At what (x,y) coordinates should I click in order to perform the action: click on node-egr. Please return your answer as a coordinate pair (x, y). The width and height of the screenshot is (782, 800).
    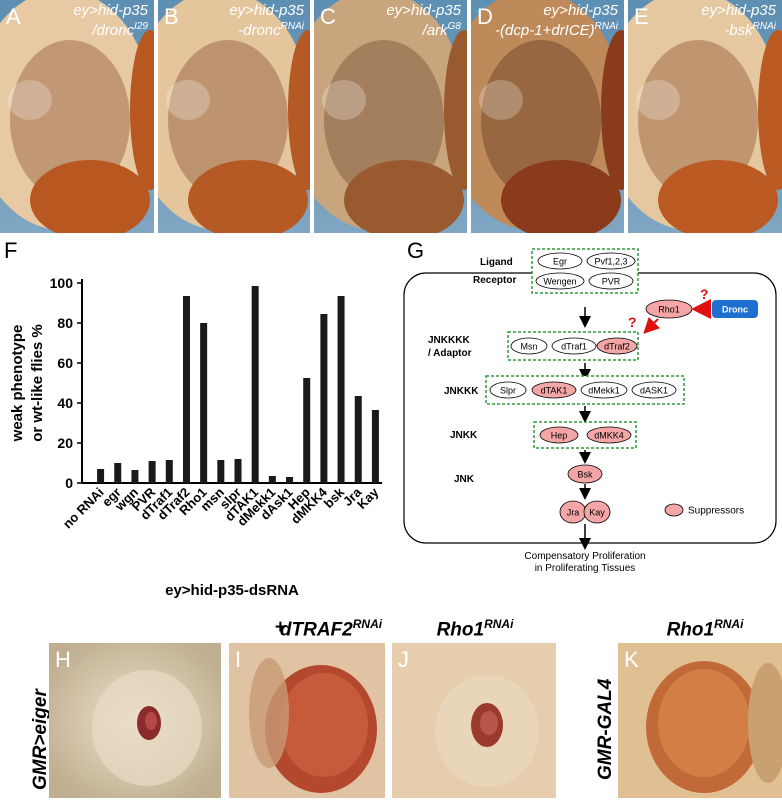
    Looking at the image, I should click on (560, 261).